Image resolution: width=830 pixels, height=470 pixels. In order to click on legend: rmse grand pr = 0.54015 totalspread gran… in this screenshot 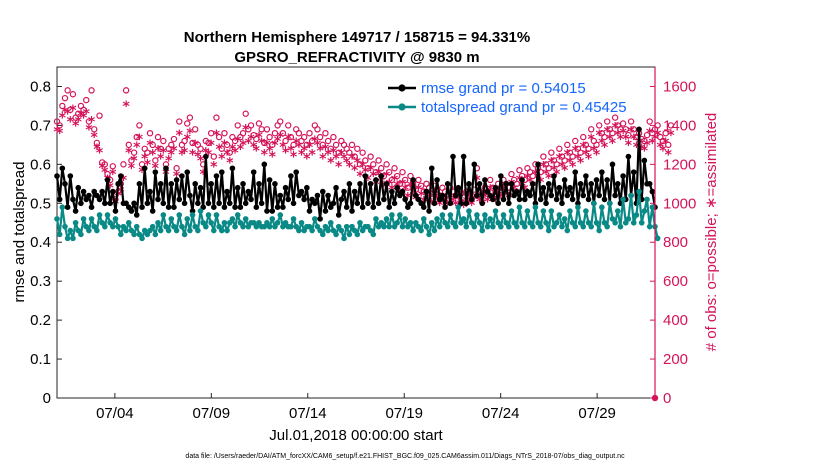, I will do `click(507, 98)`.